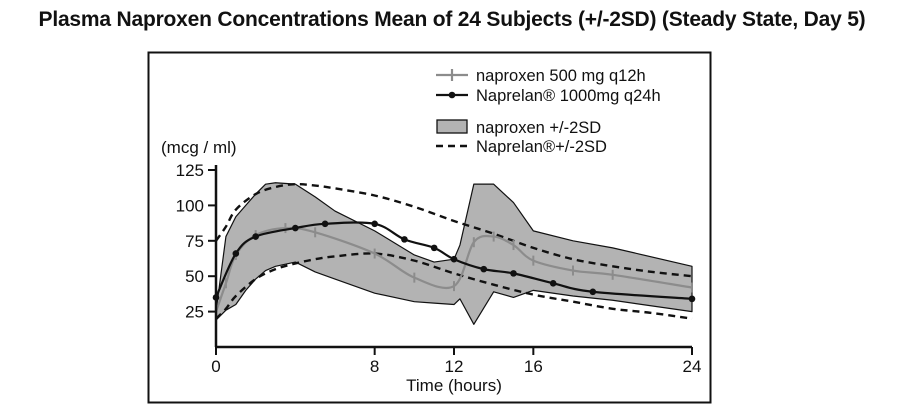 The image size is (904, 417). What do you see at coordinates (194, 312) in the screenshot?
I see `y-tick-label: 25` at bounding box center [194, 312].